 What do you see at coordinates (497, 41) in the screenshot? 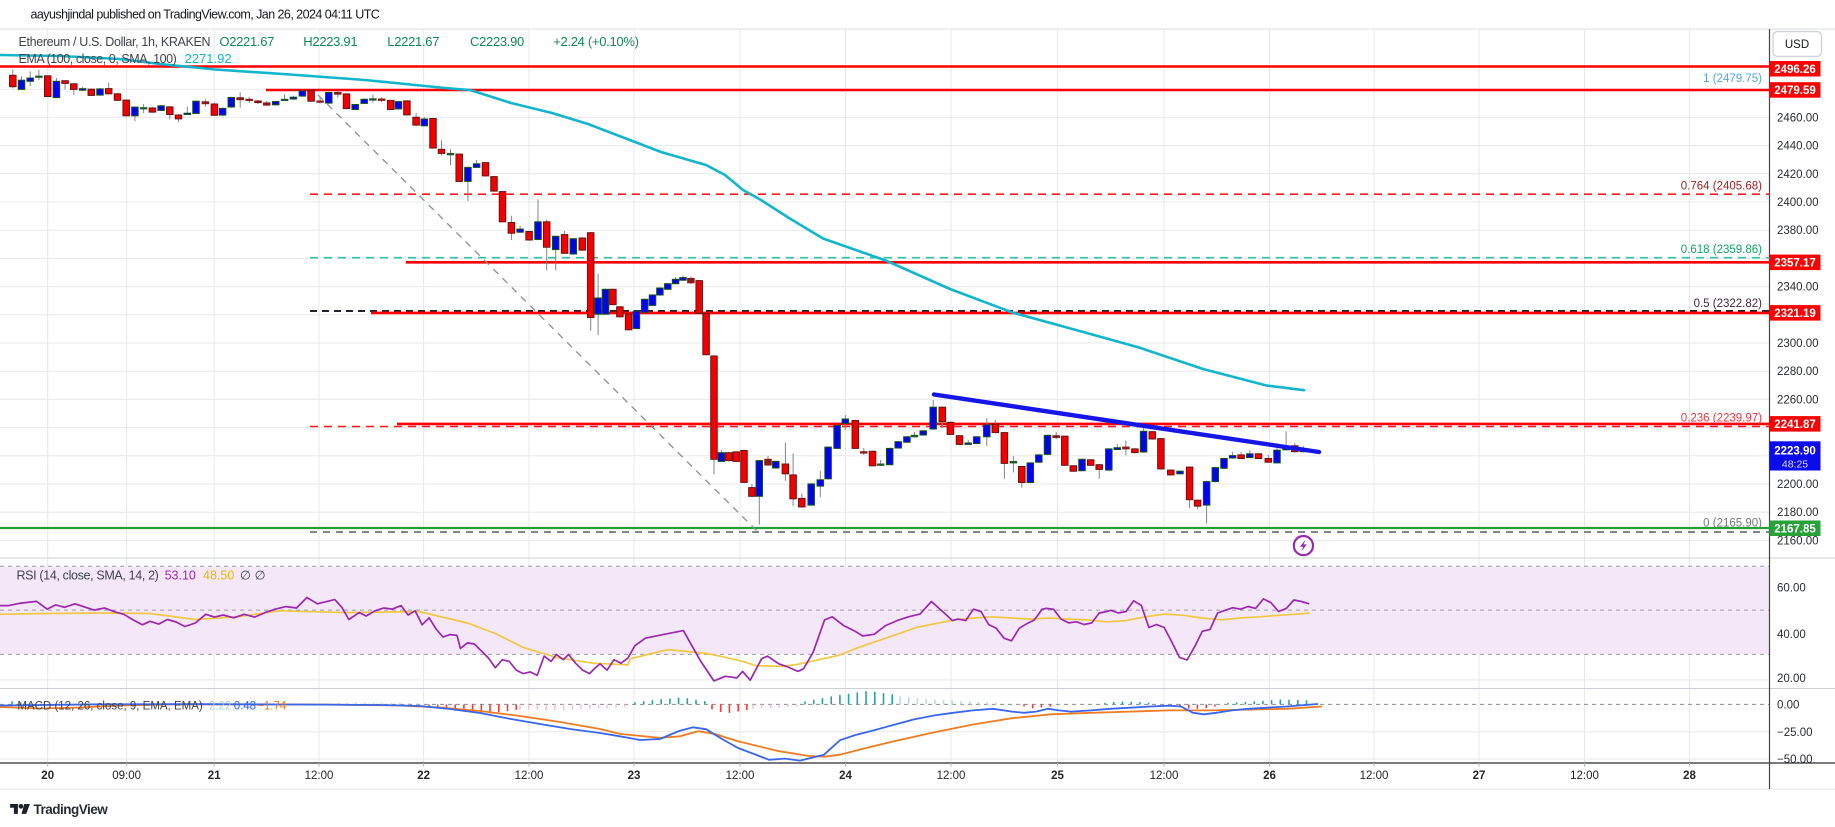
I see `svg-text: C2223.90` at bounding box center [497, 41].